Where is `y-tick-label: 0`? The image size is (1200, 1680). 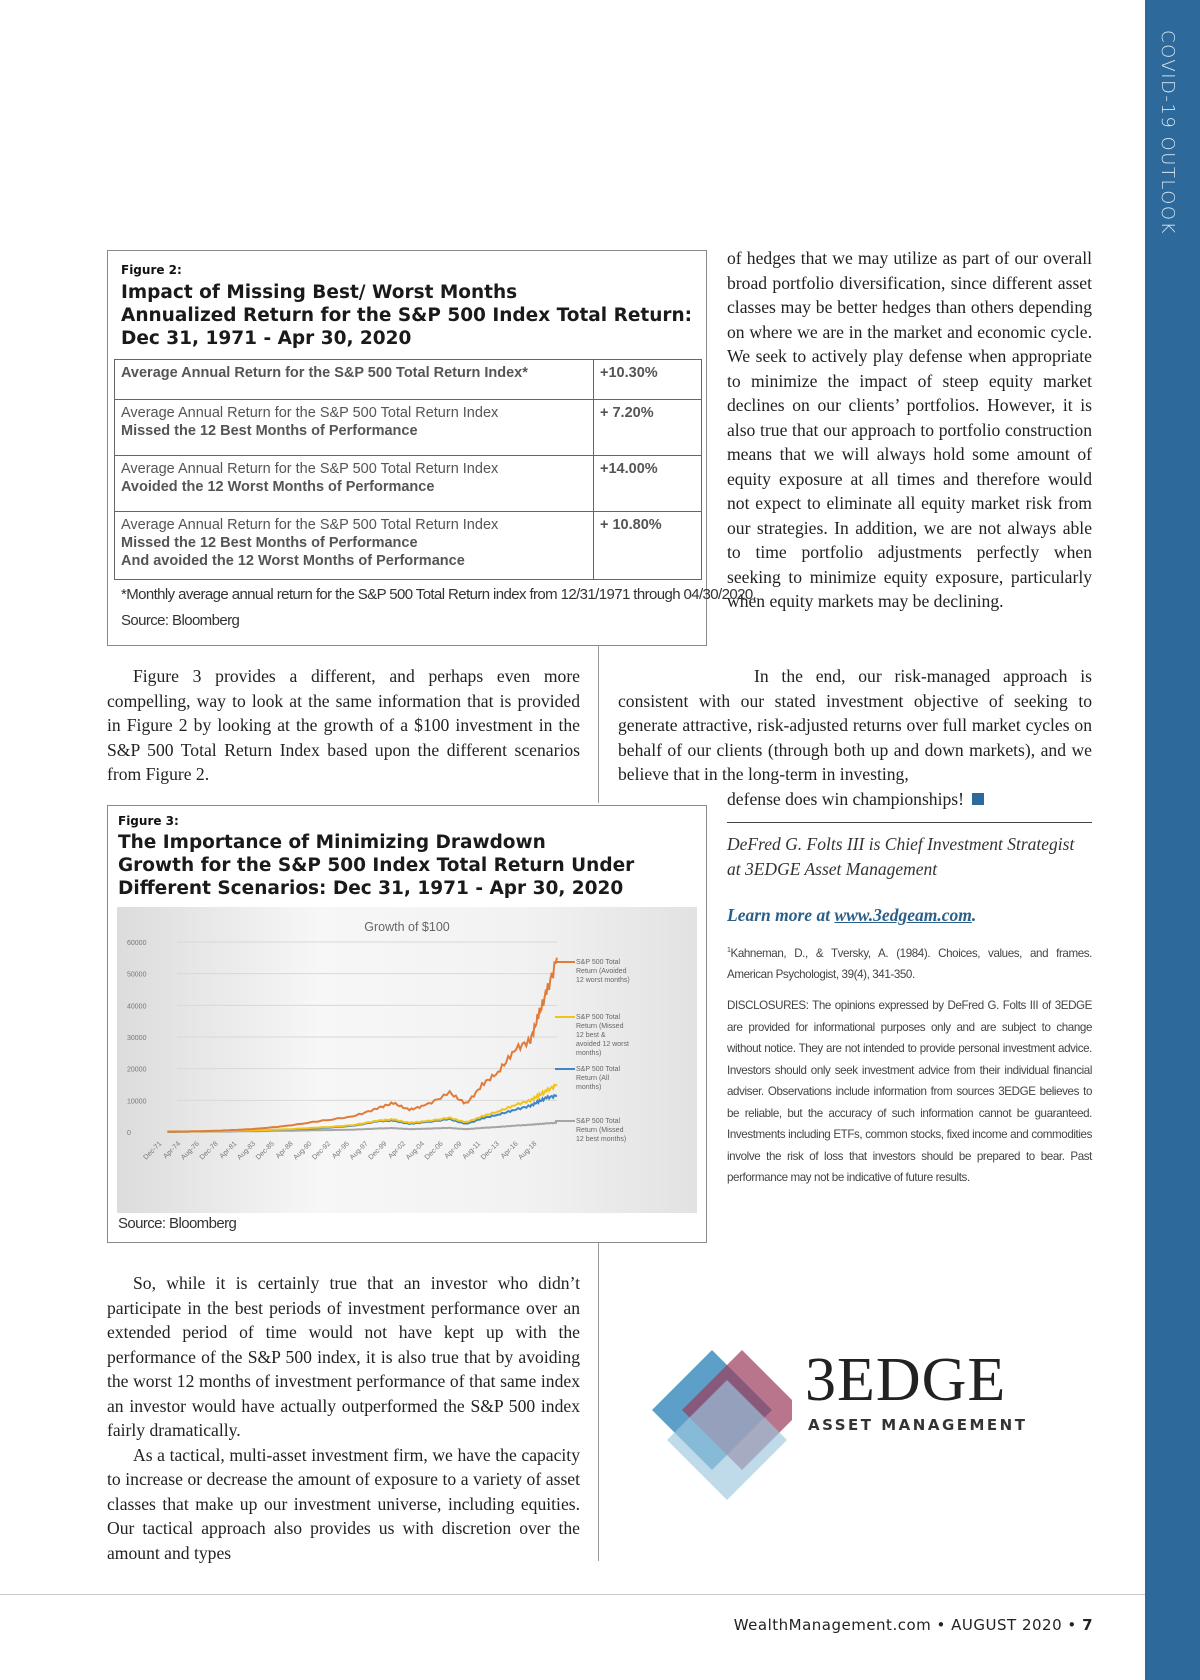
y-tick-label: 0 is located at coordinates (129, 1133).